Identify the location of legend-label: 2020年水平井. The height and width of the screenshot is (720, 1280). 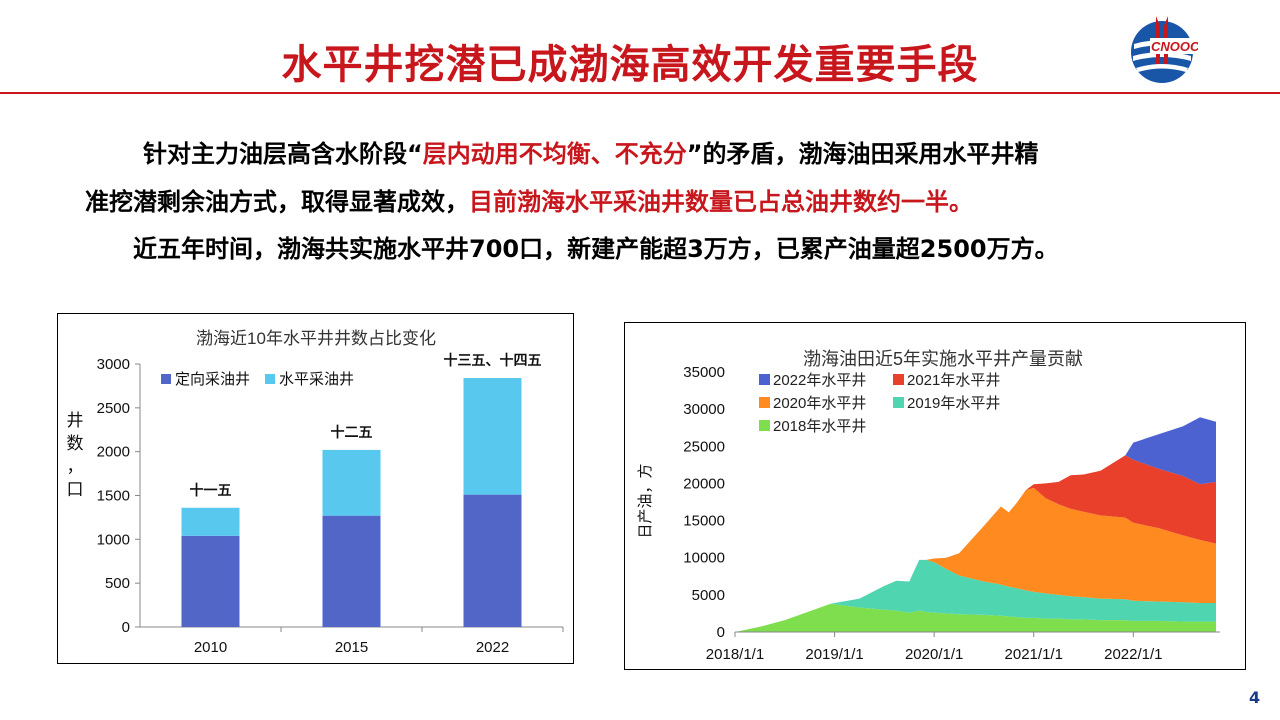
(819, 403).